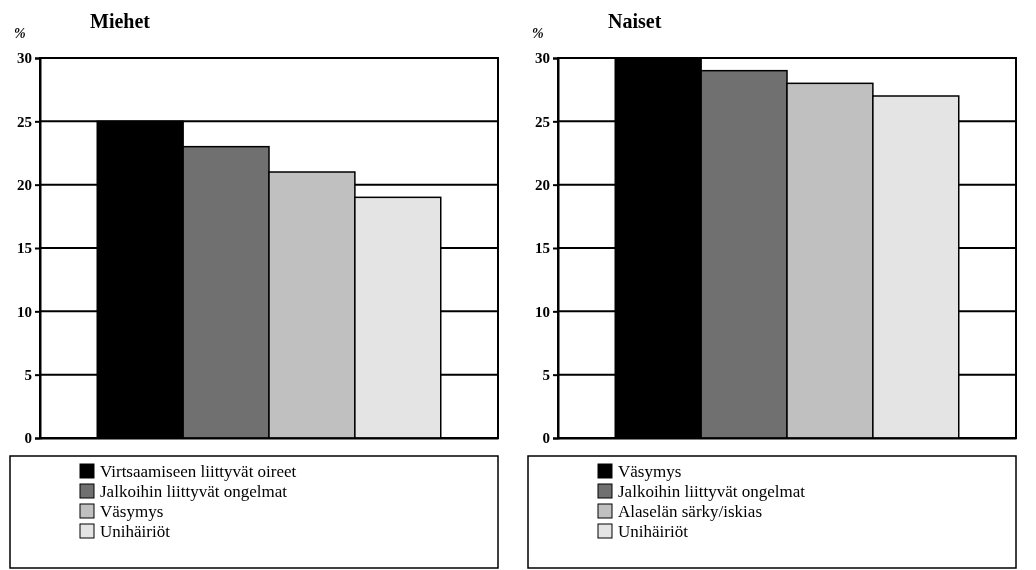 The image size is (1036, 570). I want to click on legend-label: Virtsaamiseen liittyvät oireet, so click(198, 471).